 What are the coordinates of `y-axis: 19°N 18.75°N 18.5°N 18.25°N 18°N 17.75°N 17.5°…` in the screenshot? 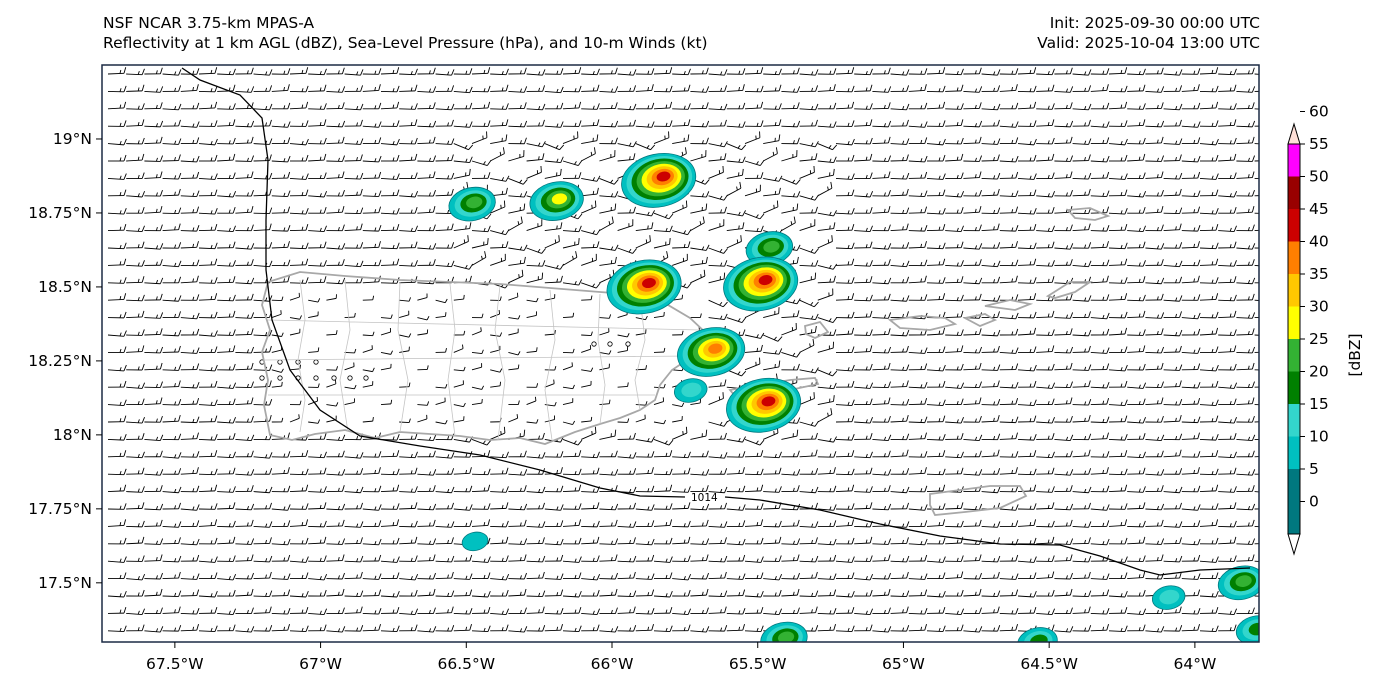 It's located at (65, 361).